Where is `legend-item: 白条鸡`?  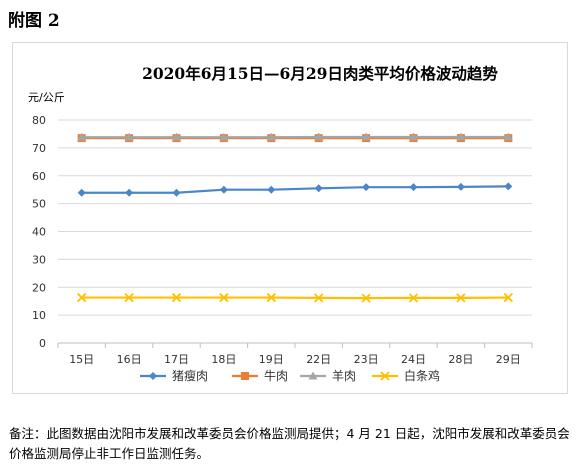 legend-item: 白条鸡 is located at coordinates (406, 375).